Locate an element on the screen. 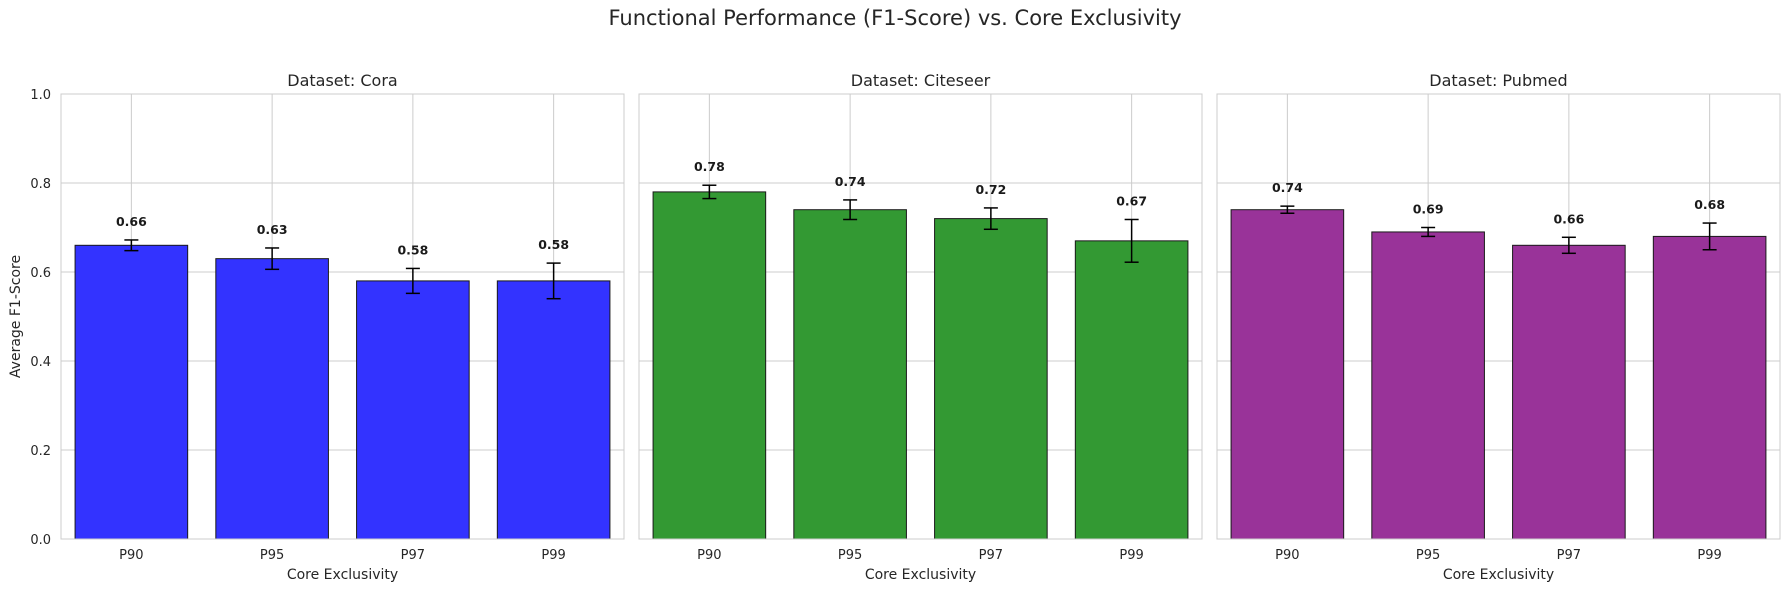  data-label: 0.78 is located at coordinates (709, 166).